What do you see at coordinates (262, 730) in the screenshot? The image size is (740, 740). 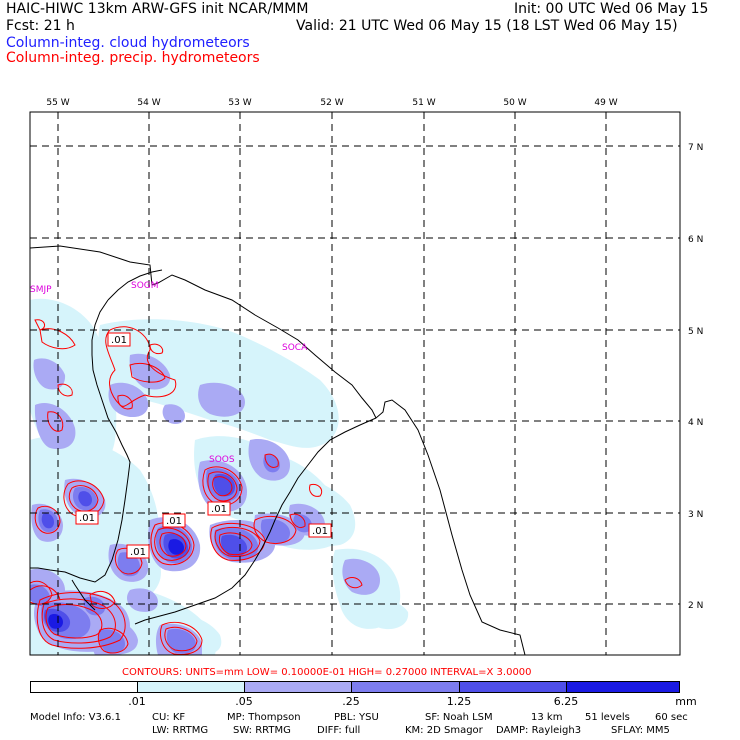 I see `model-info: SW: RRTMG` at bounding box center [262, 730].